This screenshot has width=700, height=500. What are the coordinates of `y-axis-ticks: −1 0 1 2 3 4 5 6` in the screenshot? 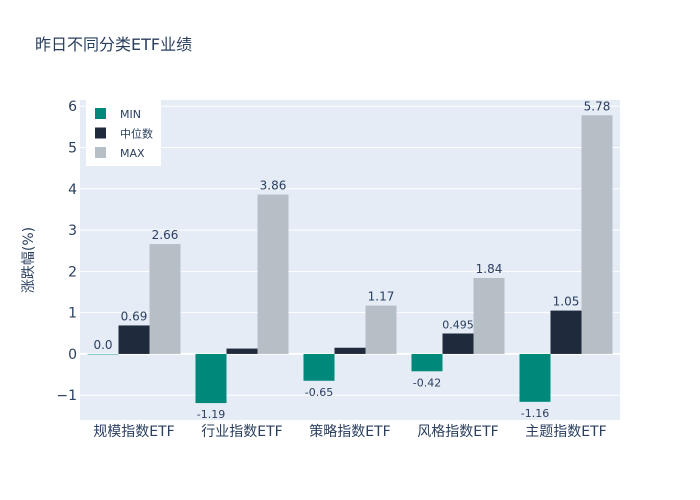 It's located at (66, 251).